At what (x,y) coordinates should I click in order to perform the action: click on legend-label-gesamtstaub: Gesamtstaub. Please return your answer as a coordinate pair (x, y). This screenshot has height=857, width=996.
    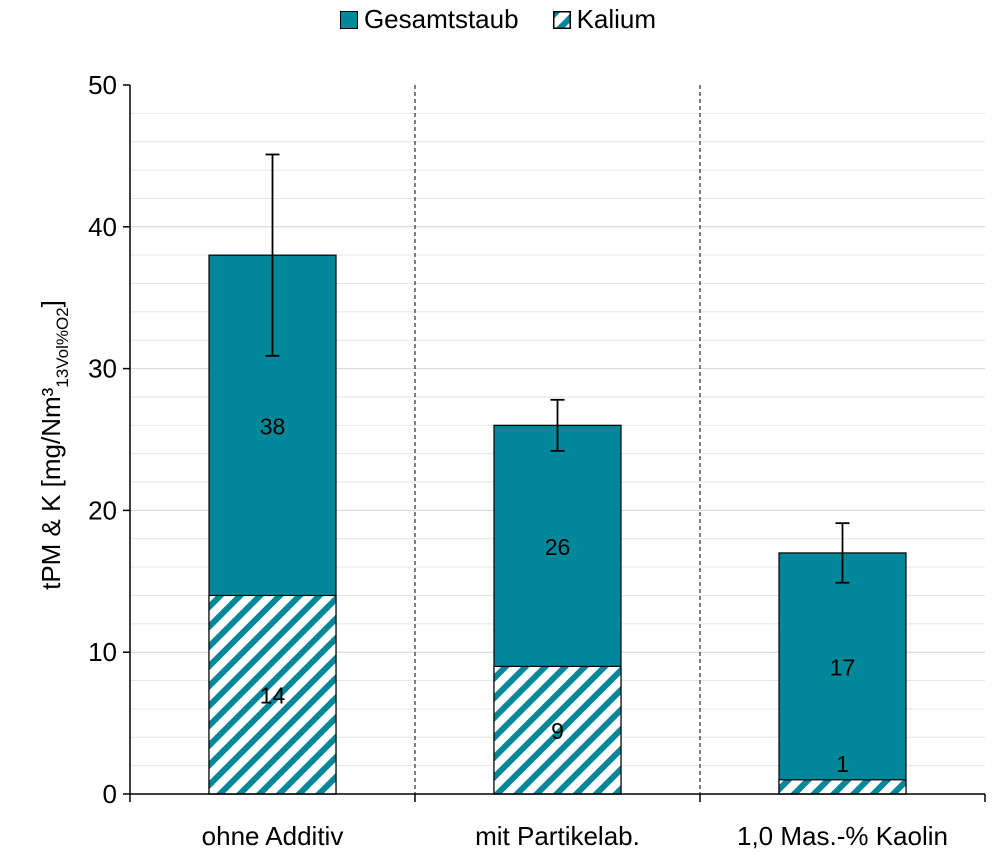
    Looking at the image, I should click on (441, 19).